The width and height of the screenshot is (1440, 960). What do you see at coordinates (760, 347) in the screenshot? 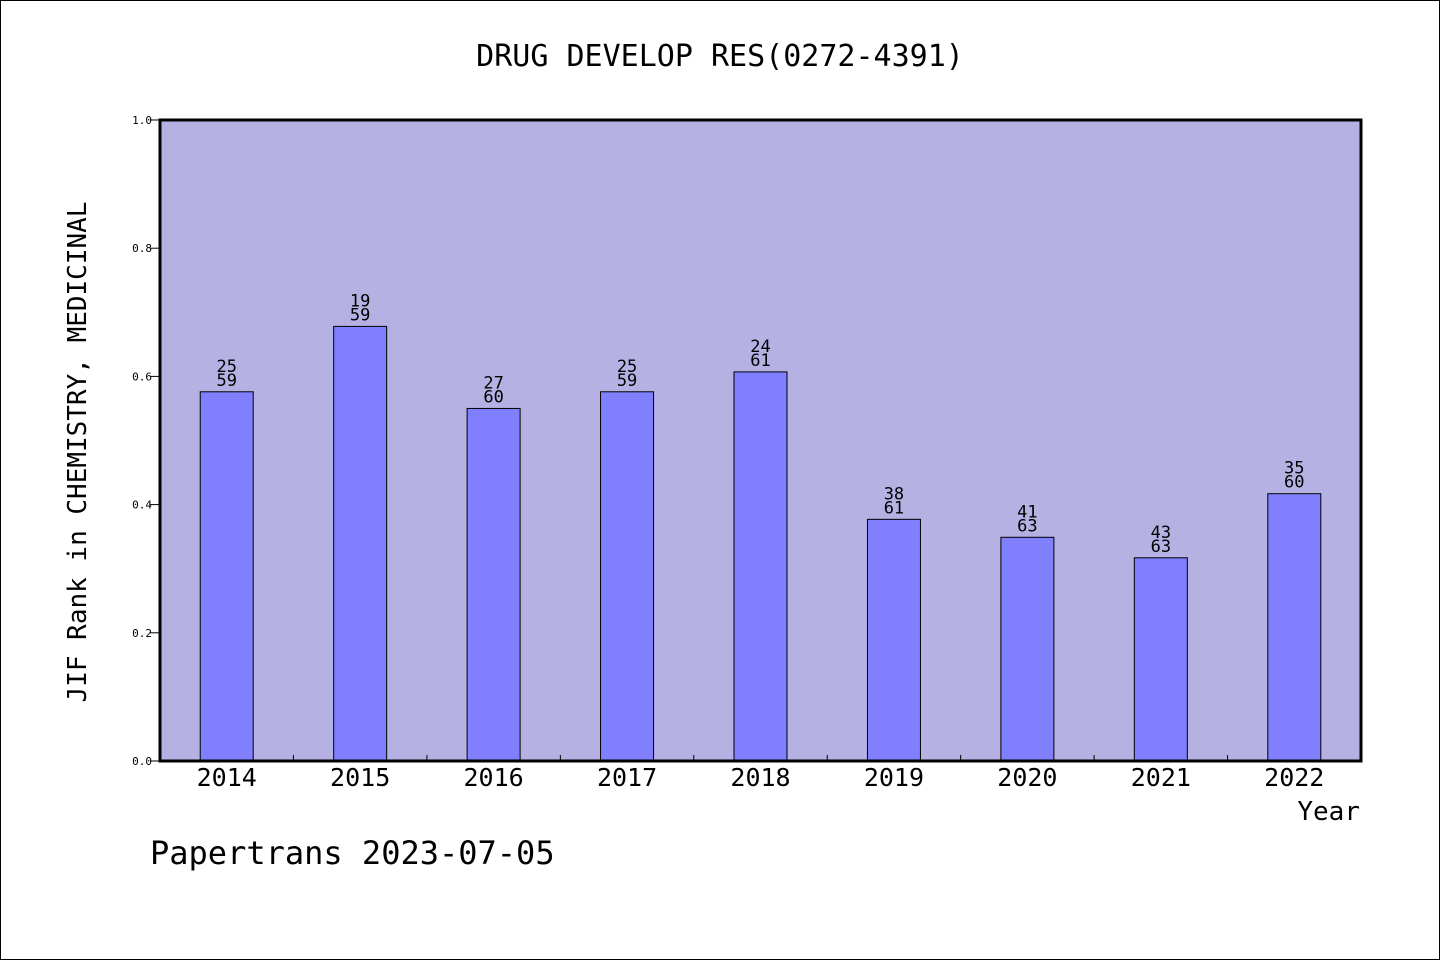
I see `bar-label-rank-2018: 24` at bounding box center [760, 347].